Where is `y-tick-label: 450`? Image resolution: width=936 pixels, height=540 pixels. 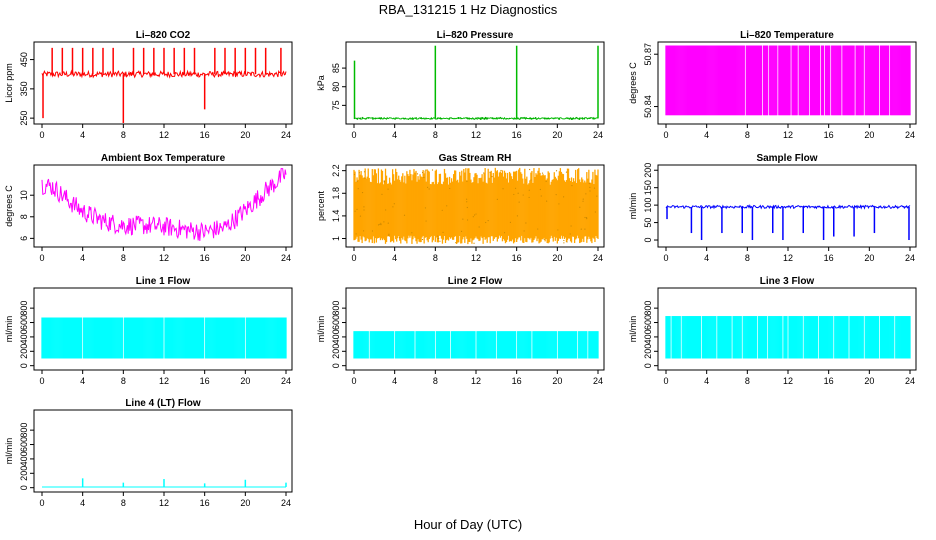
y-tick-label: 450 is located at coordinates (24, 59).